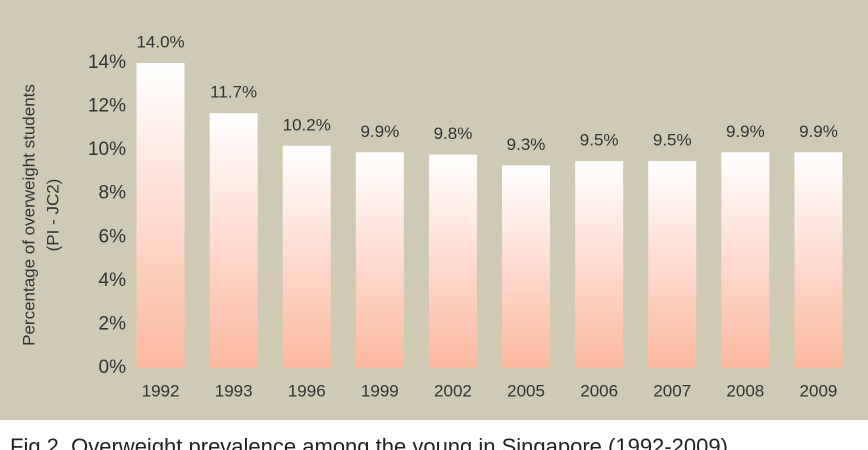  What do you see at coordinates (107, 62) in the screenshot?
I see `y-tick-label: 14%` at bounding box center [107, 62].